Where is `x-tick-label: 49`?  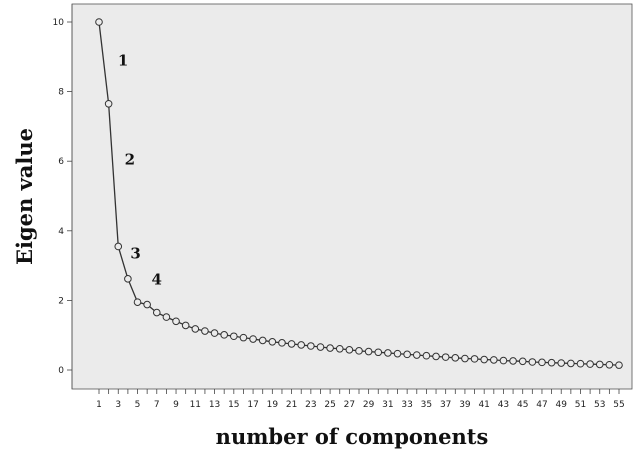
x-tick-label: 49 is located at coordinates (561, 405).